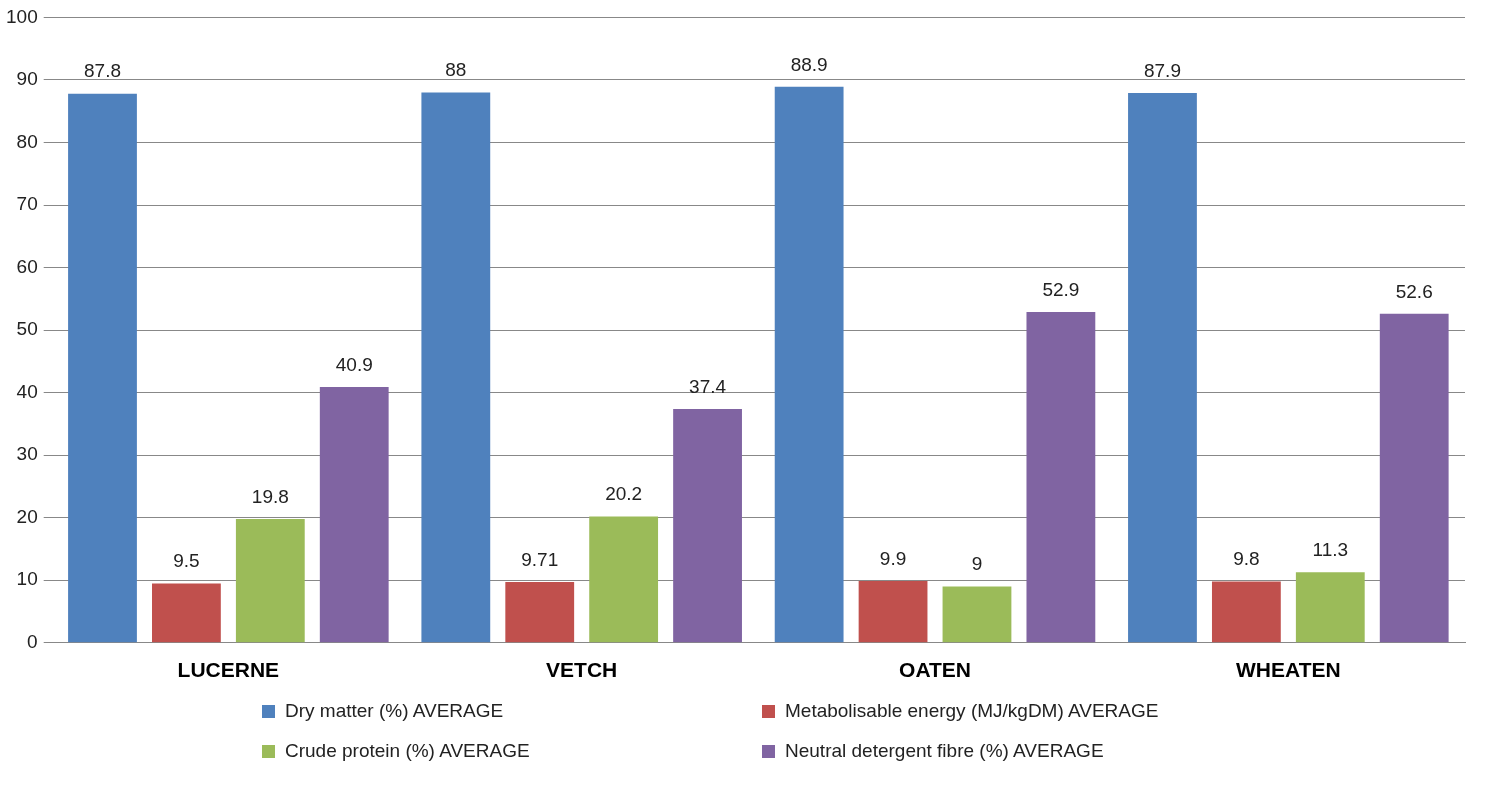 This screenshot has height=807, width=1485. What do you see at coordinates (407, 751) in the screenshot?
I see `legend-label: Crude protein (%) AVERAGE` at bounding box center [407, 751].